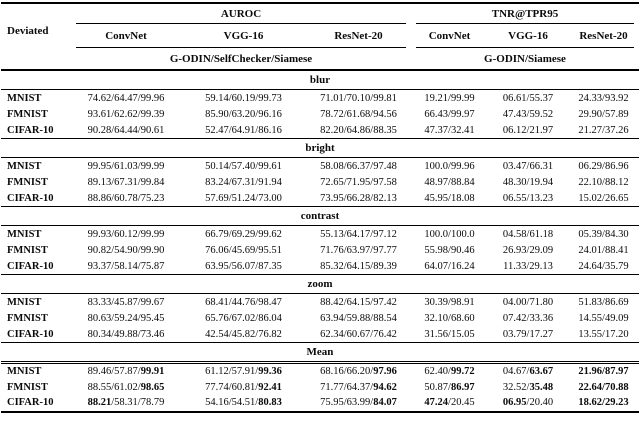  I want to click on model-header-convnet-auroc: ConvNet, so click(126, 35).